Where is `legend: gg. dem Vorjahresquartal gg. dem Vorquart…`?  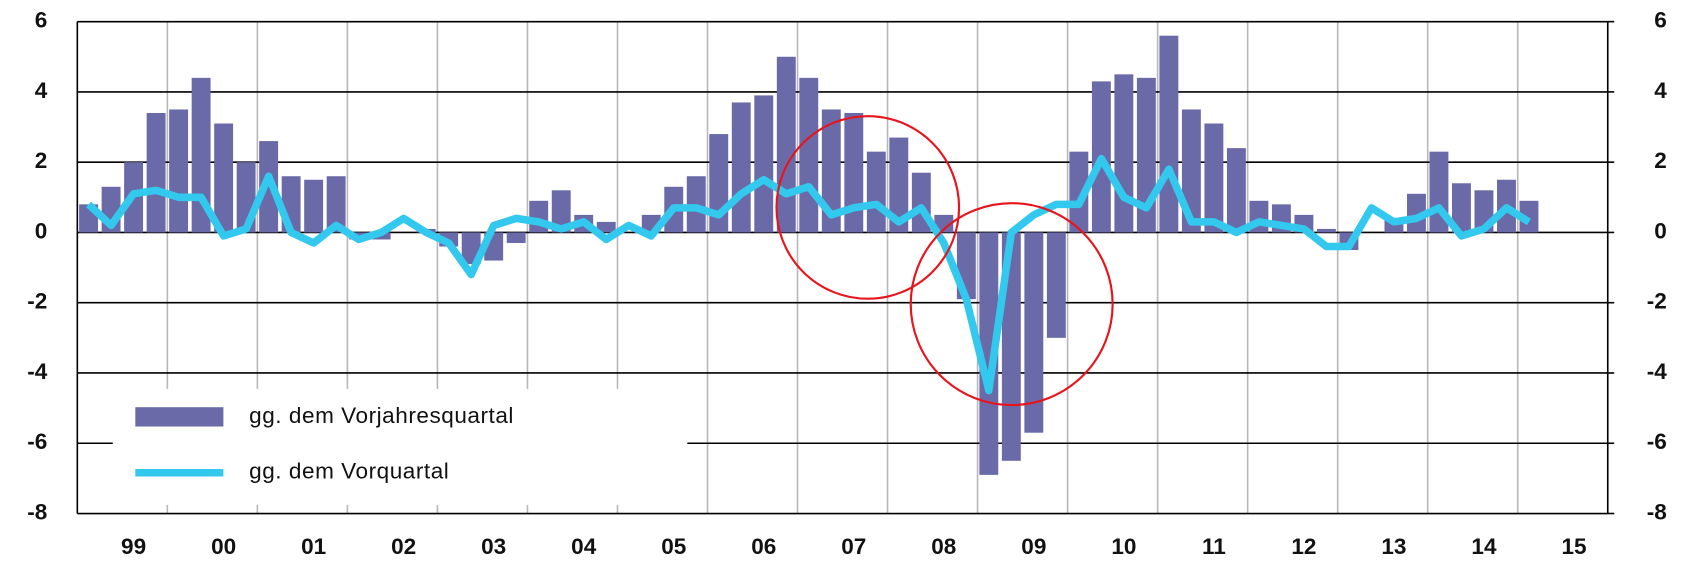 legend: gg. dem Vorjahresquartal gg. dem Vorquart… is located at coordinates (400, 446).